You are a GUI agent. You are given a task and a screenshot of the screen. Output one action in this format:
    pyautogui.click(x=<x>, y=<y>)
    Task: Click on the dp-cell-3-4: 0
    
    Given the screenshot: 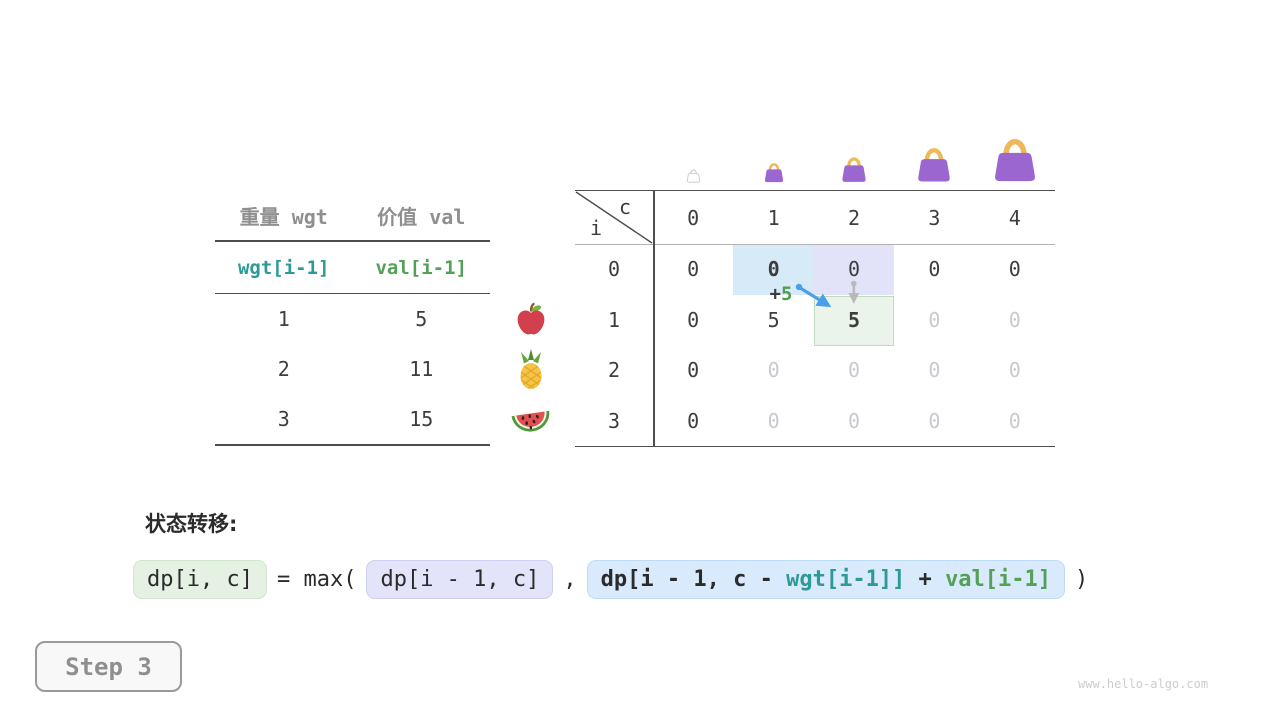 What is the action you would take?
    pyautogui.click(x=1014, y=420)
    